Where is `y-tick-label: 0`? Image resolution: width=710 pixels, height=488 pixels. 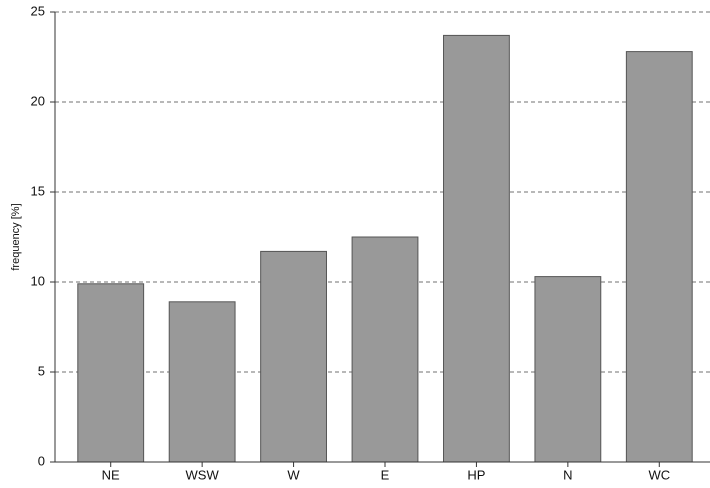
y-tick-label: 0 is located at coordinates (41, 460).